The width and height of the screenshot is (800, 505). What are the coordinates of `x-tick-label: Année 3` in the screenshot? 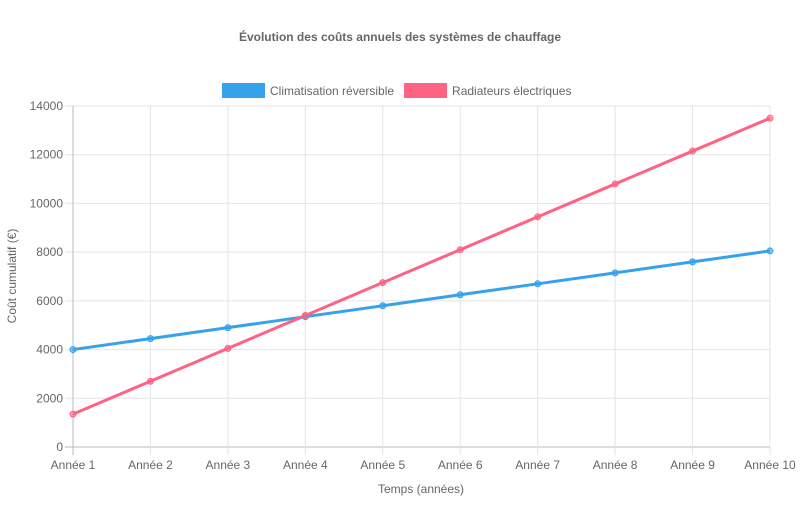 It's located at (228, 465).